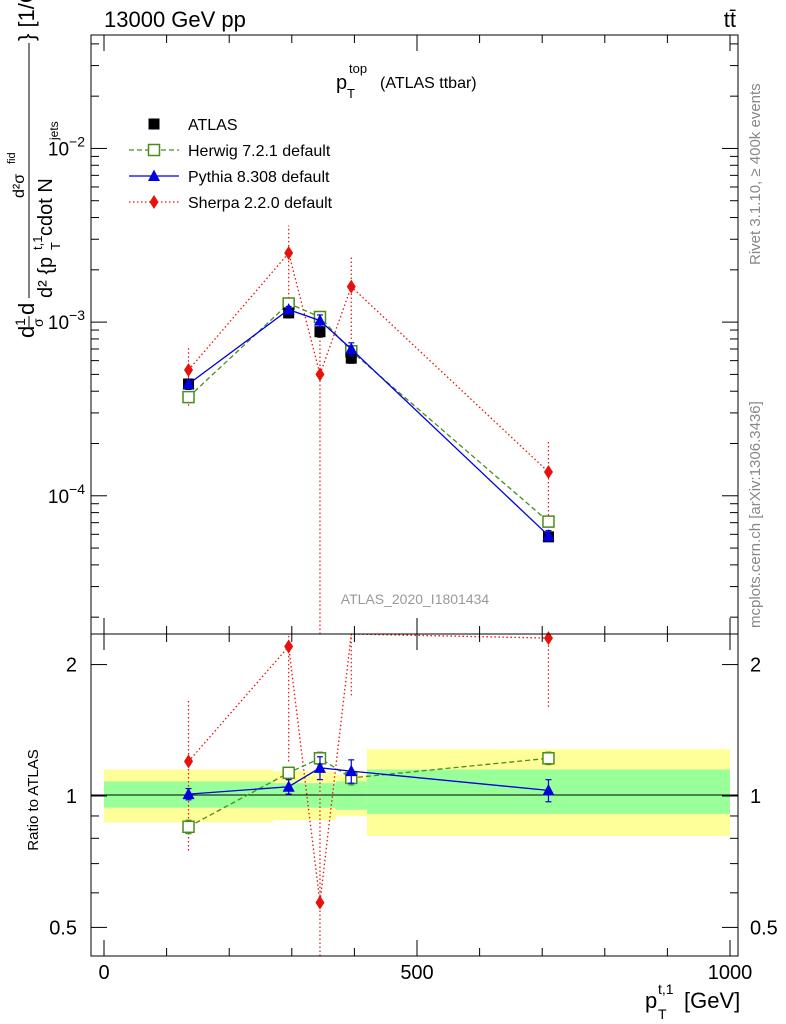 Image resolution: width=786 pixels, height=1024 pixels. I want to click on title-sup: top, so click(358, 68).